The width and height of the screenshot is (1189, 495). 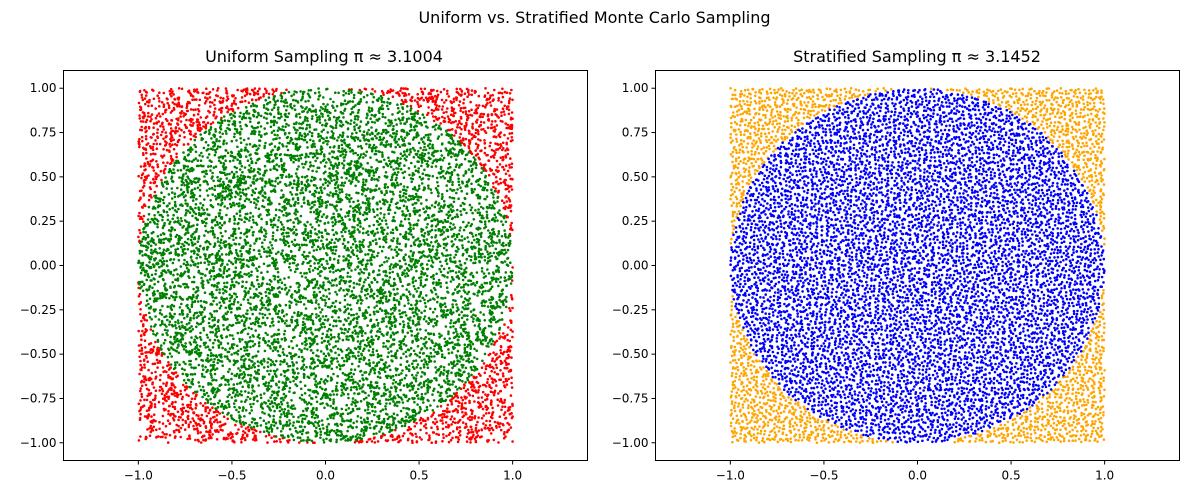 I want to click on stratified-y-axis: 1.00 0.75 0.50 0.25 0.00 −0.25 −0.50 −0.75 −1.00, so click(x=634, y=265).